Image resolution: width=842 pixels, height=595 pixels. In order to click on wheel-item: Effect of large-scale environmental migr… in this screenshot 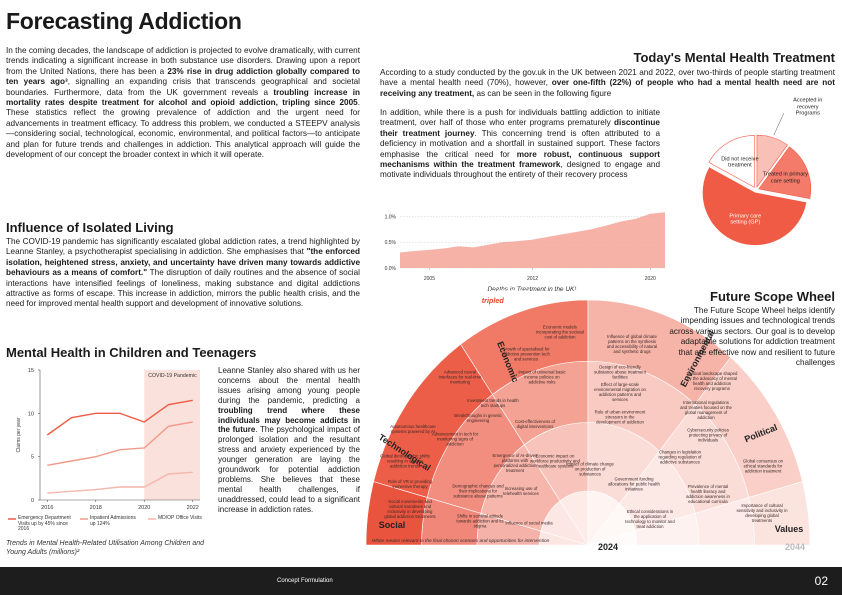, I will do `click(620, 392)`.